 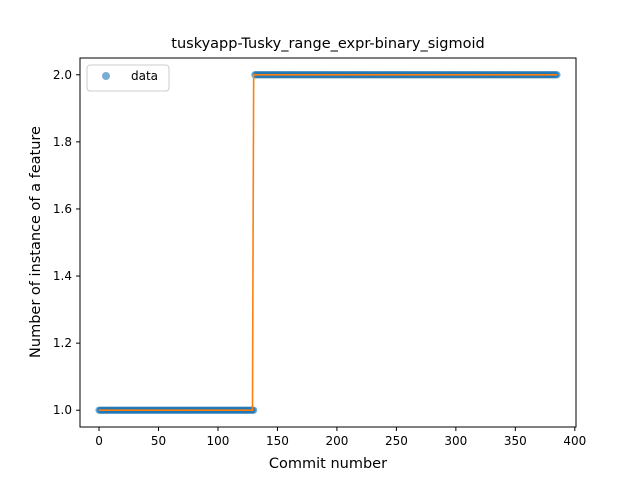 What do you see at coordinates (515, 441) in the screenshot?
I see `x-tick-label: 350` at bounding box center [515, 441].